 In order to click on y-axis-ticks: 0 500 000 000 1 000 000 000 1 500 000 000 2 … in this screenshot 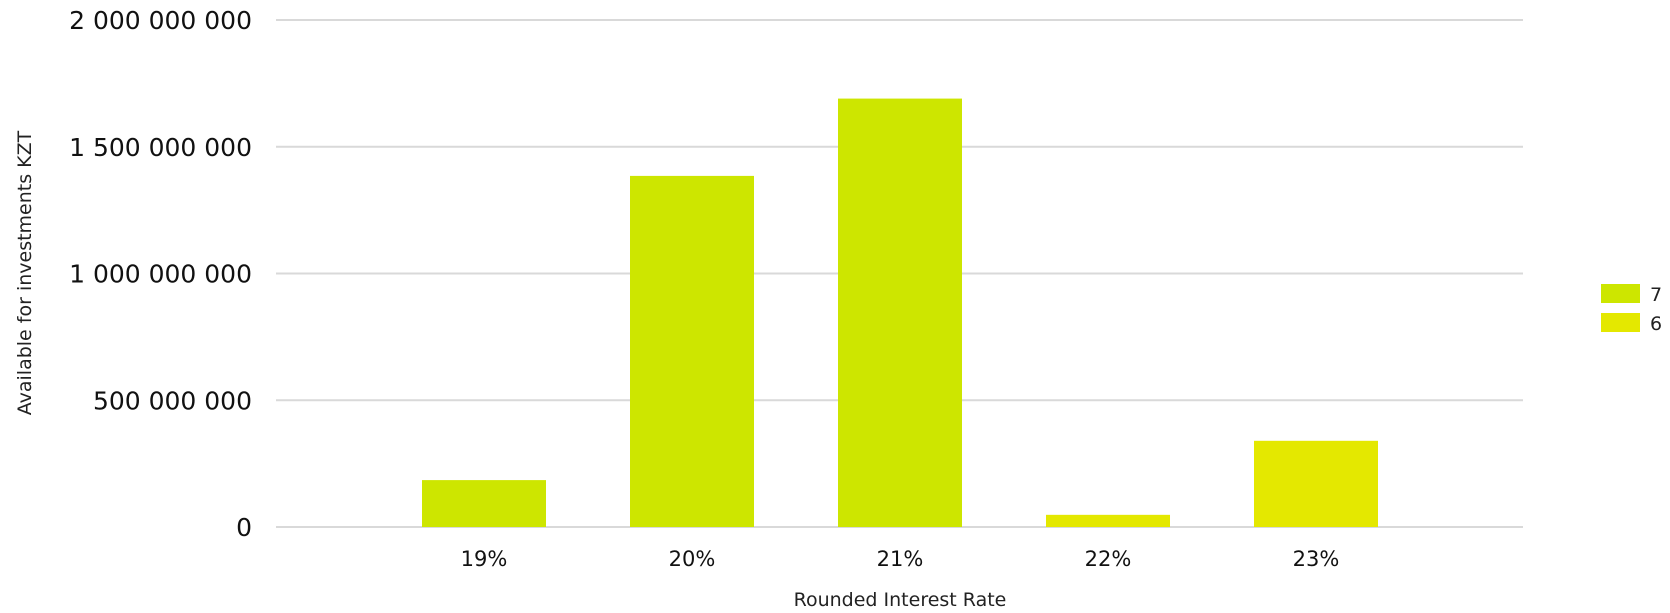, I will do `click(160, 274)`.